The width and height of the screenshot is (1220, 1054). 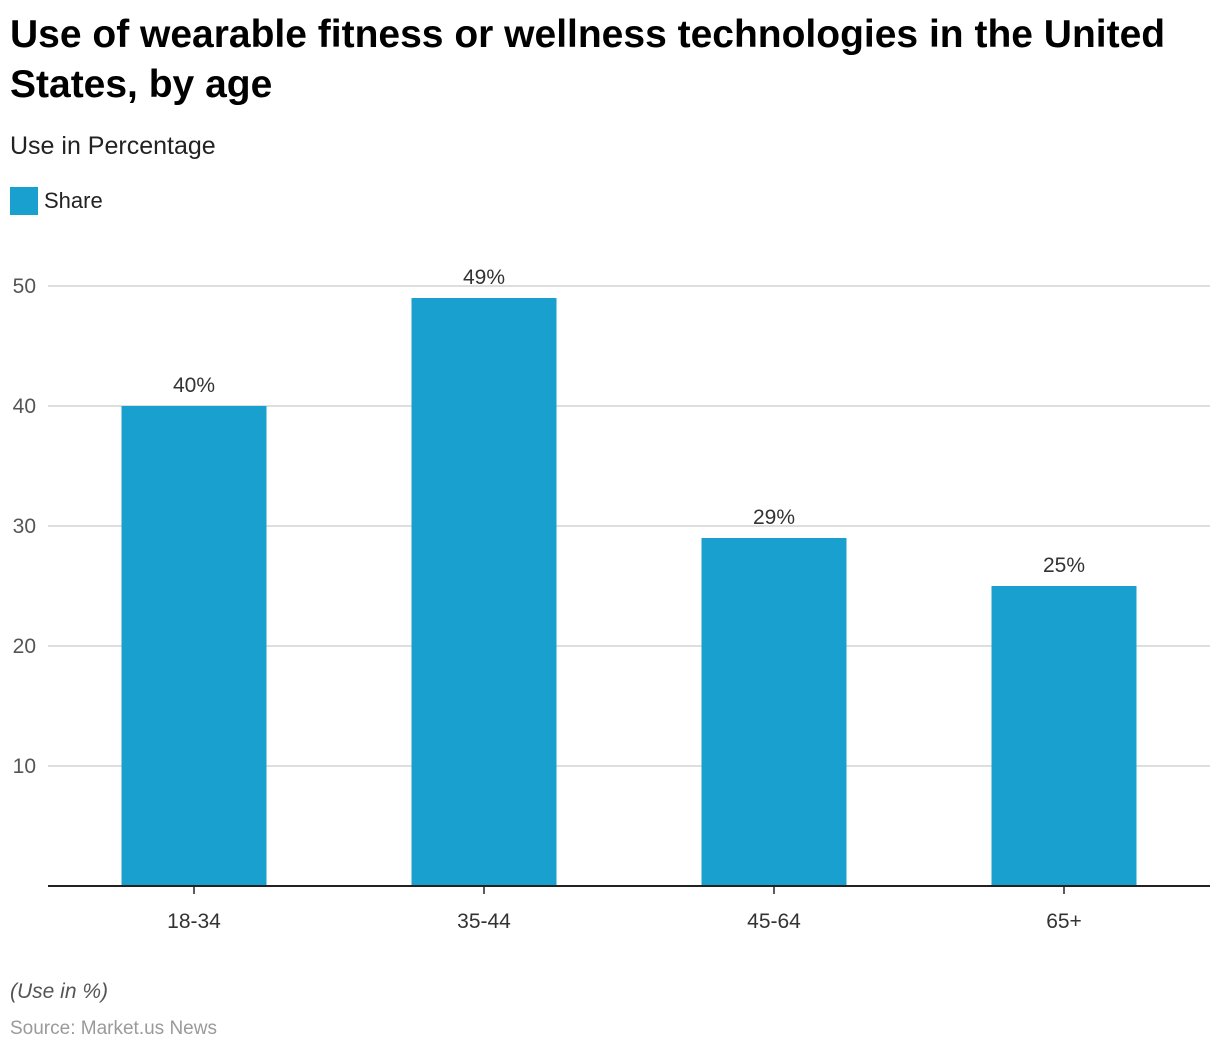 What do you see at coordinates (24, 201) in the screenshot?
I see `legend-swatch-share` at bounding box center [24, 201].